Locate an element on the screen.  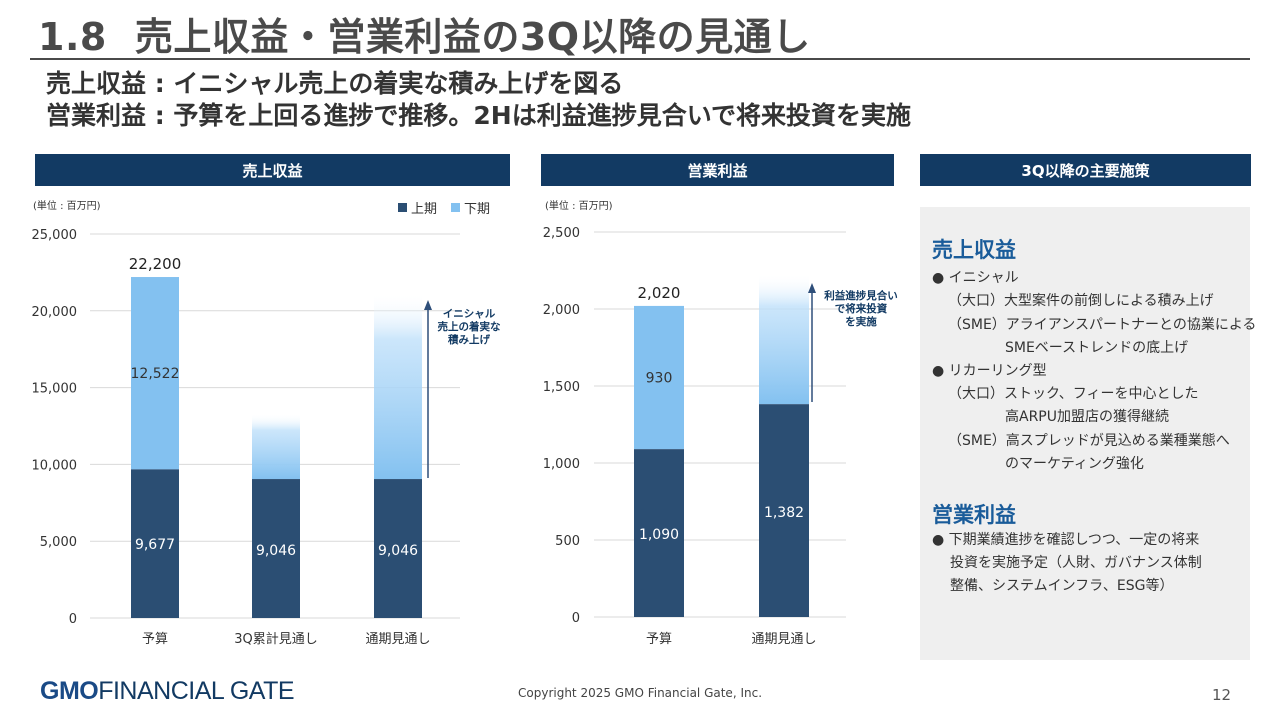
page-title: 1.8 売上収益・営業利益の3Q以降の見通し is located at coordinates (424, 33).